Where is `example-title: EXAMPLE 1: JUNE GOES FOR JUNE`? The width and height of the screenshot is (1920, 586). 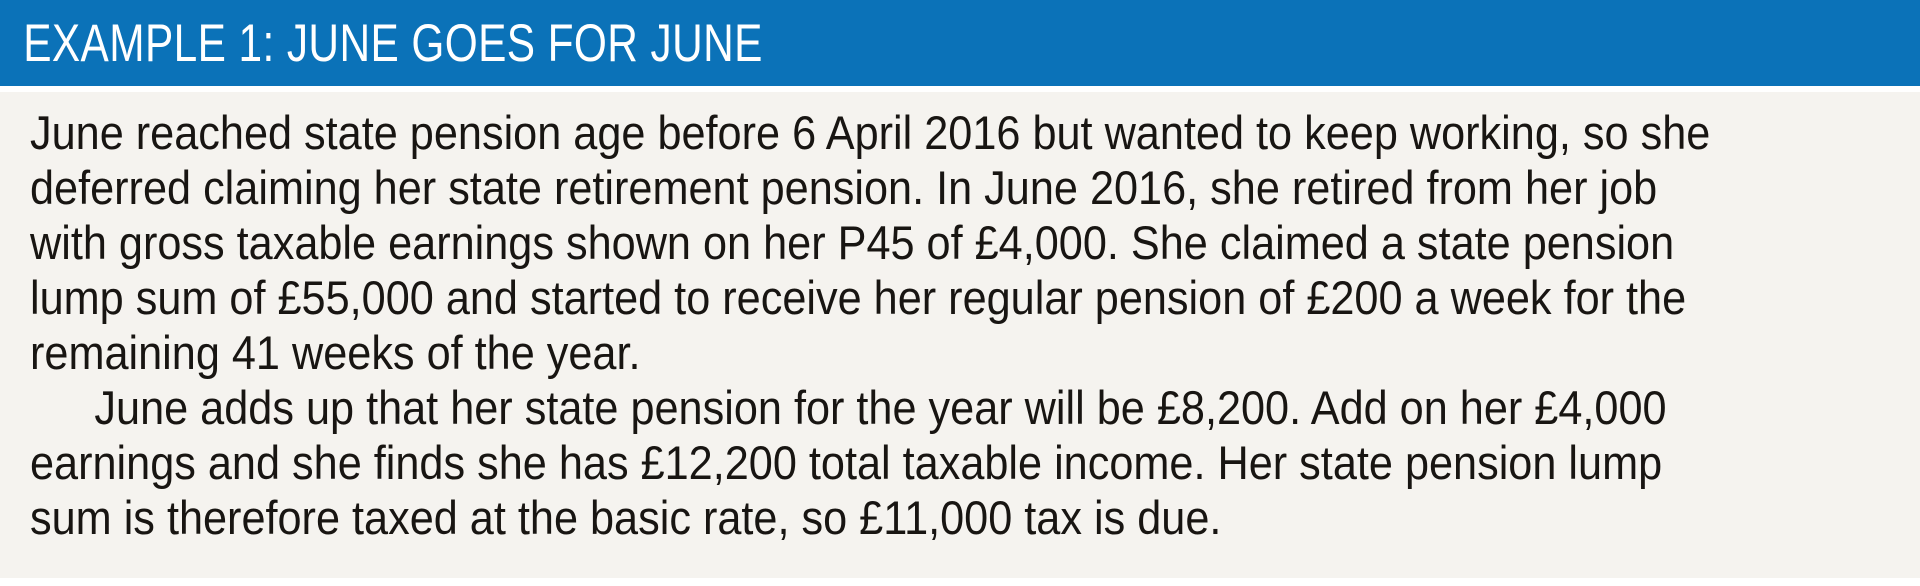
example-title: EXAMPLE 1: JUNE GOES FOR JUNE is located at coordinates (393, 43).